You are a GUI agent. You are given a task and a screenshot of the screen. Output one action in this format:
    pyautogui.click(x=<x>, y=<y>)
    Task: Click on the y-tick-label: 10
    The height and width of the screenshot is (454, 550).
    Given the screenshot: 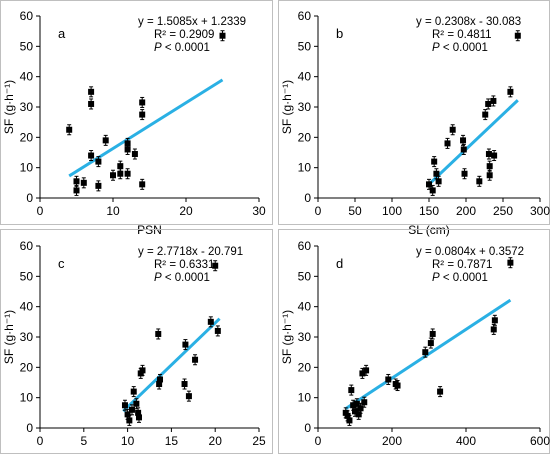 What is the action you would take?
    pyautogui.click(x=27, y=168)
    